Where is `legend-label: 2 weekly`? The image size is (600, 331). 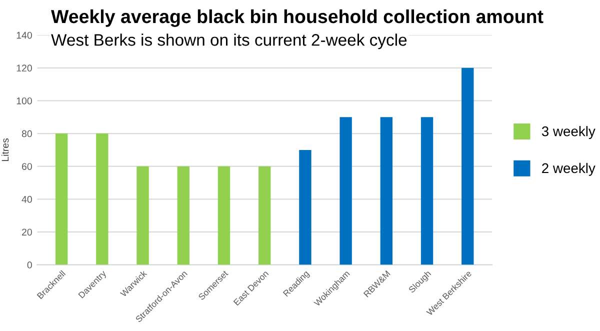 legend-label: 2 weekly is located at coordinates (569, 169).